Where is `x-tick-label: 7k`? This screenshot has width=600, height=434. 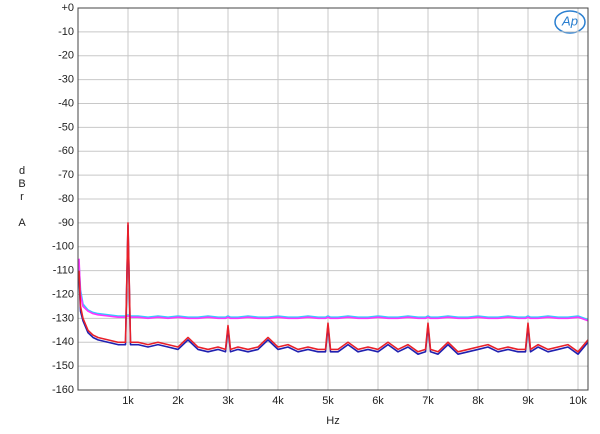 x-tick-label: 7k is located at coordinates (428, 401).